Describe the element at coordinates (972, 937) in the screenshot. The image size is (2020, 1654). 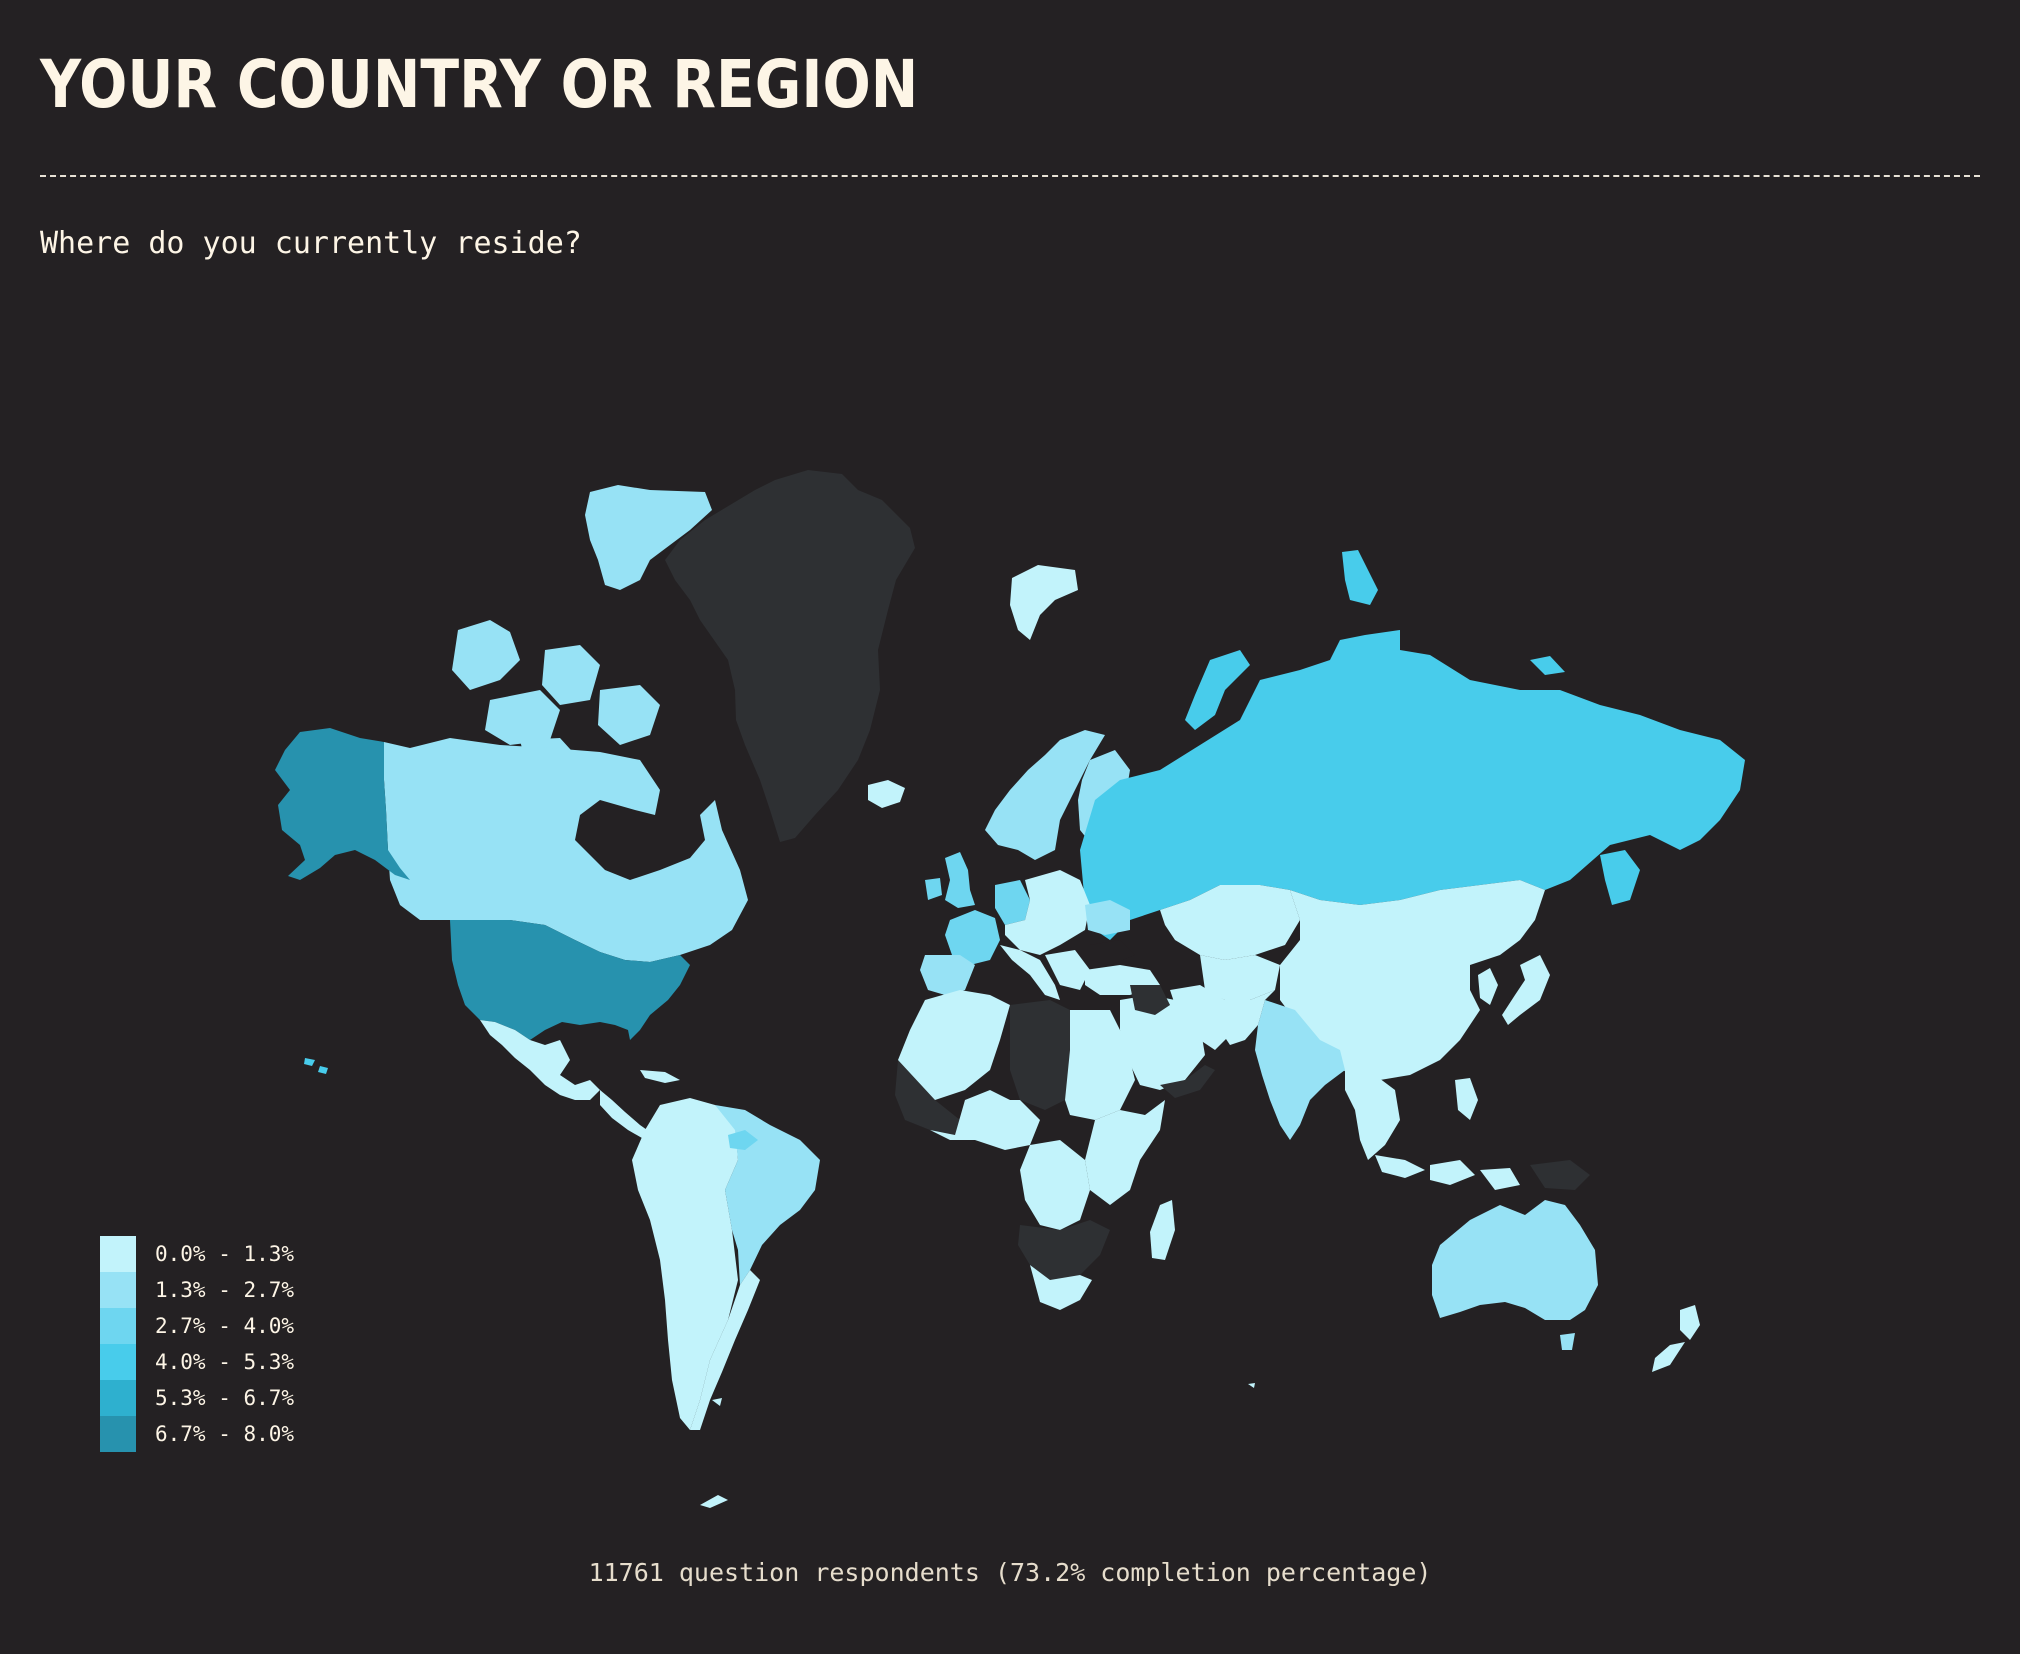
I see `region-france` at that location.